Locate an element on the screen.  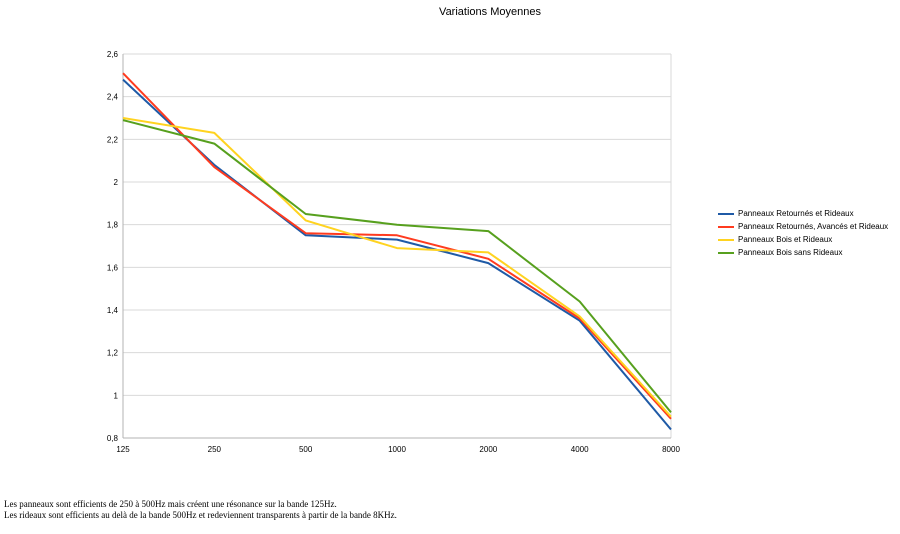
x-tick-label: 1000 is located at coordinates (397, 449).